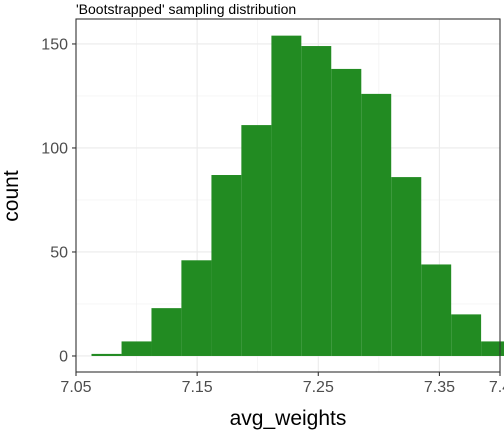  What do you see at coordinates (58, 200) in the screenshot?
I see `y-axis: 0 50 100 150` at bounding box center [58, 200].